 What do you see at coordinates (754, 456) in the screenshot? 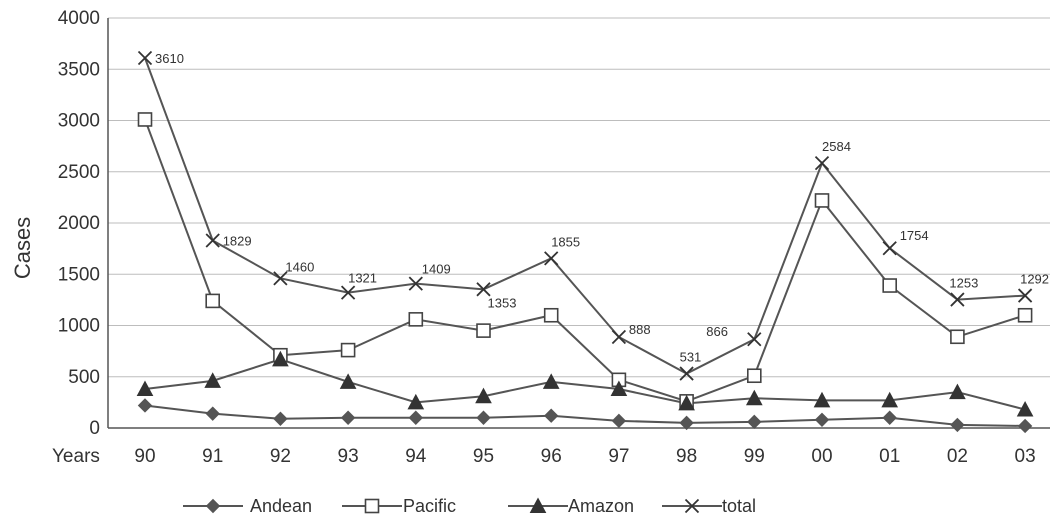
I see `x-tick-label: 99` at bounding box center [754, 456].